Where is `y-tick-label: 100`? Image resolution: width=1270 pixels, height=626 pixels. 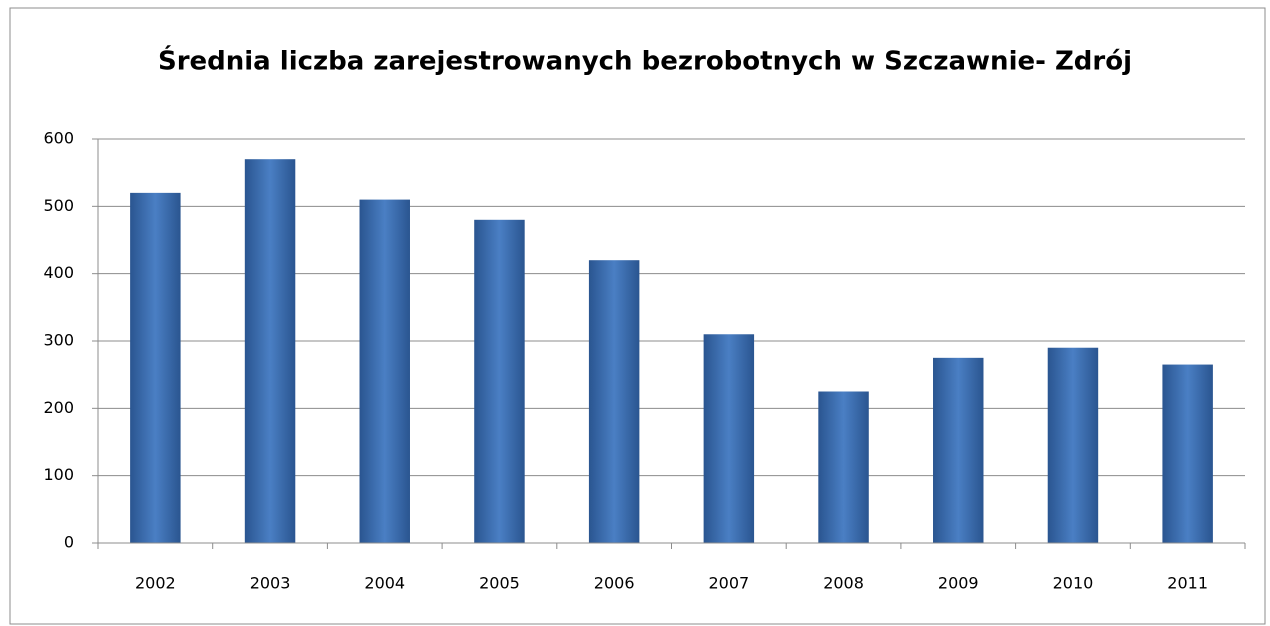
y-tick-label: 100 is located at coordinates (58, 474).